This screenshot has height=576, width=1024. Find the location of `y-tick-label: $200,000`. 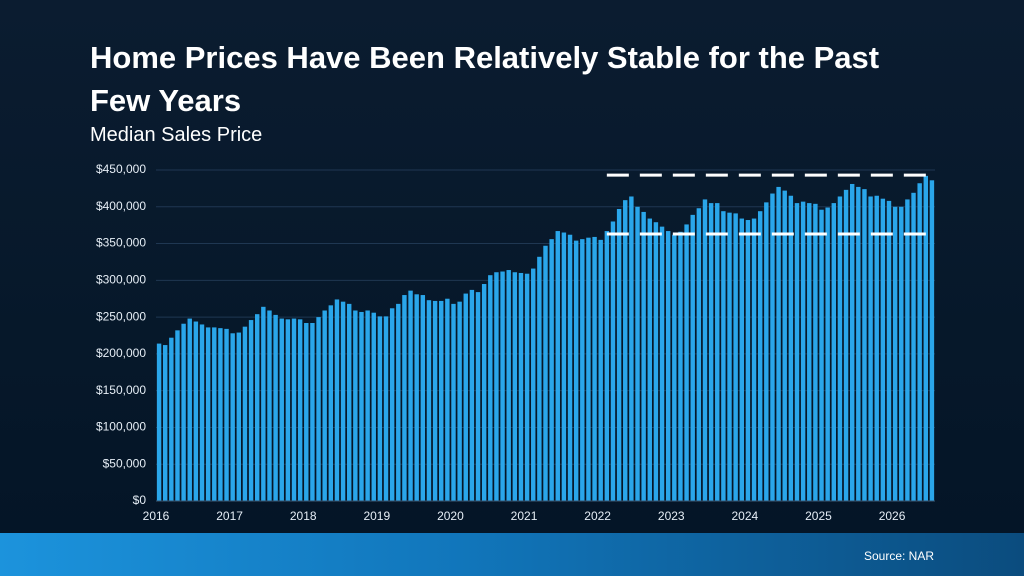

y-tick-label: $200,000 is located at coordinates (121, 353).